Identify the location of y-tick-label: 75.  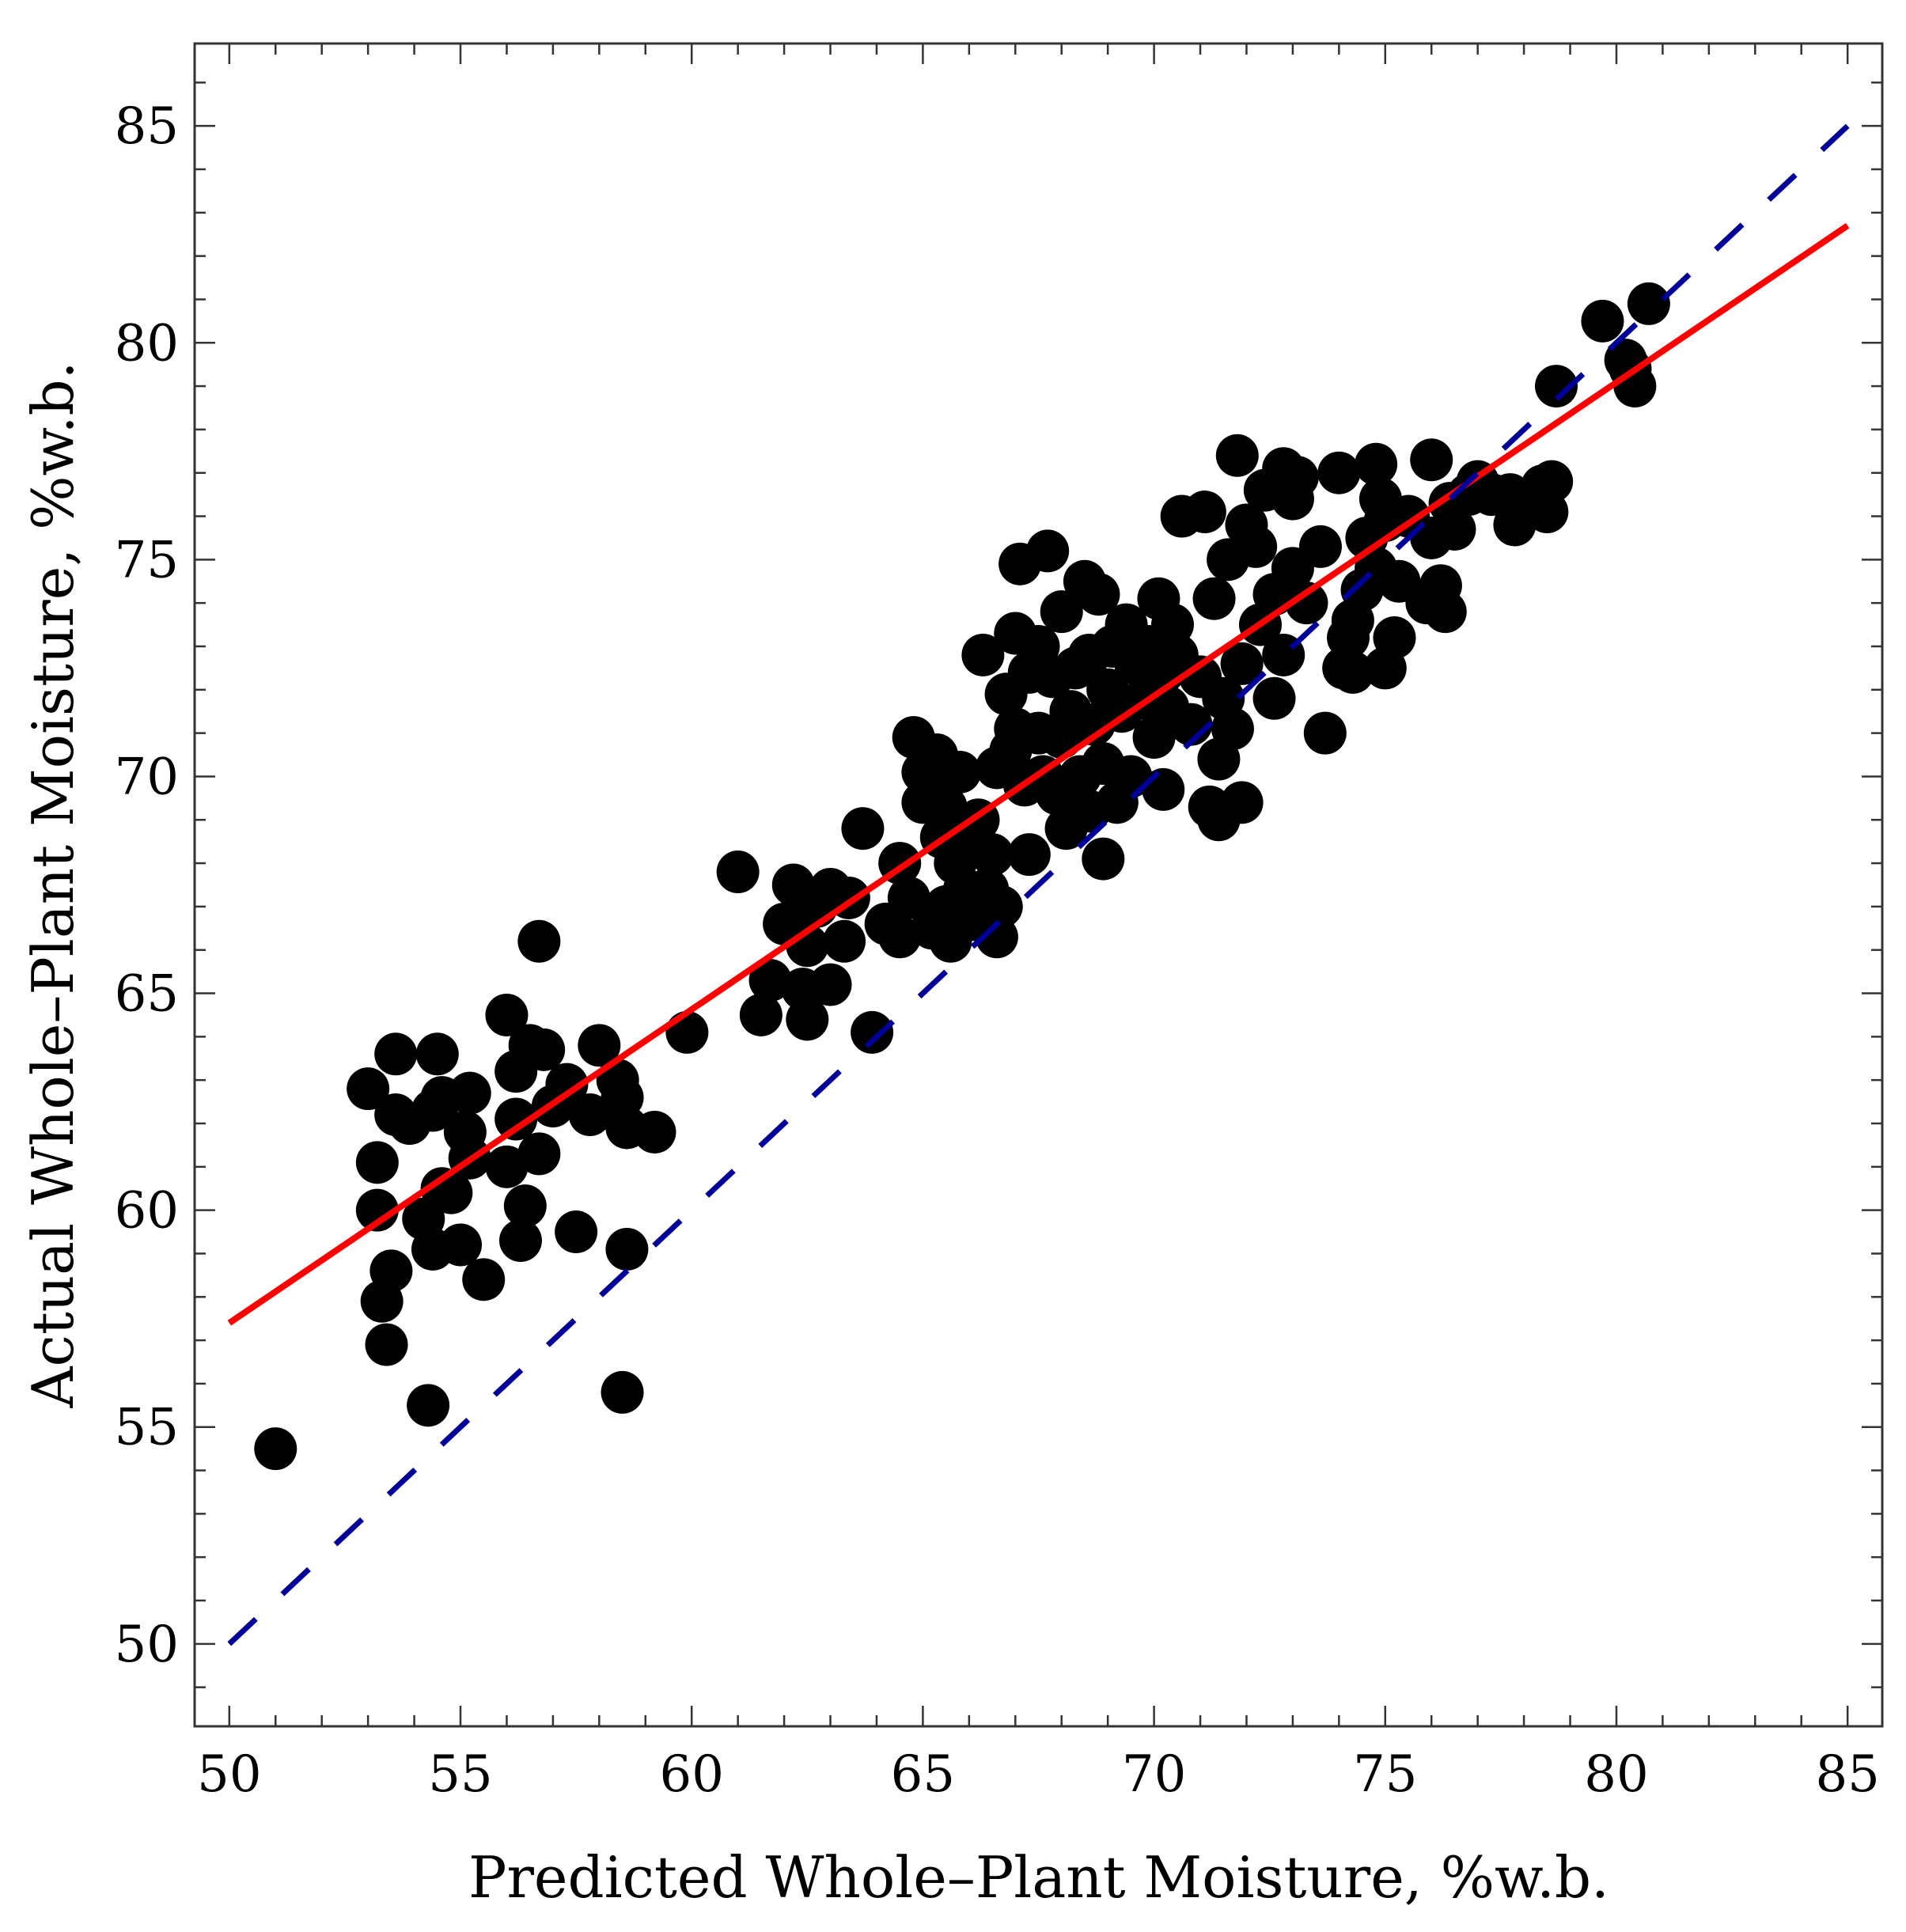
(147, 560).